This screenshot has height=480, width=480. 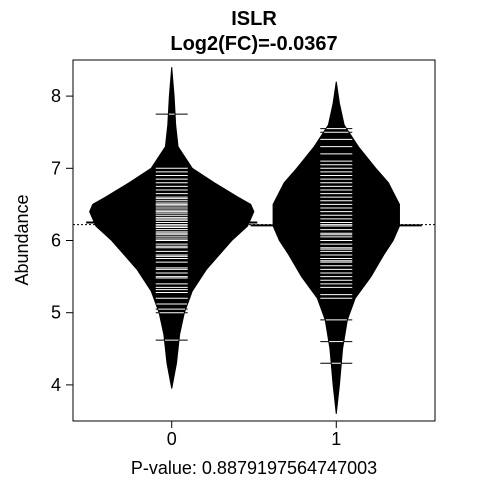 I want to click on chart-title: ISLR, so click(x=254, y=19).